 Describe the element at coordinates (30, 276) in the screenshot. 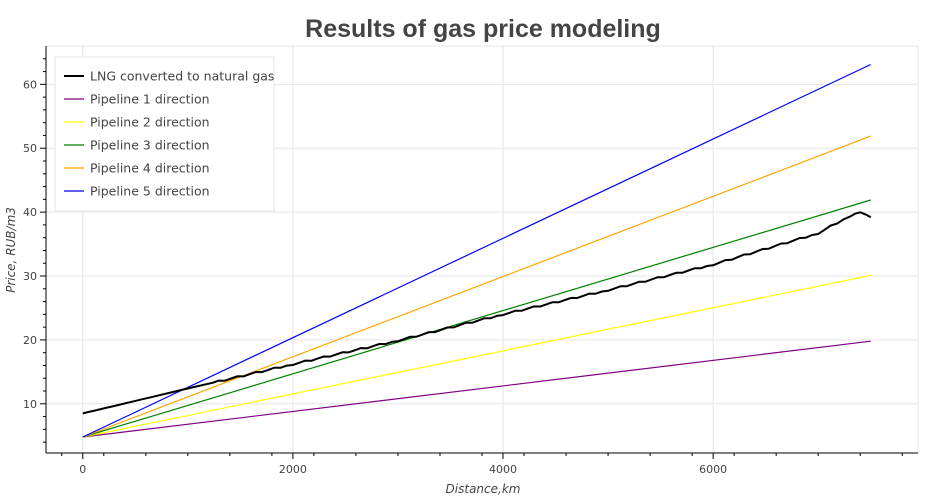

I see `y-tick-label: 30` at that location.